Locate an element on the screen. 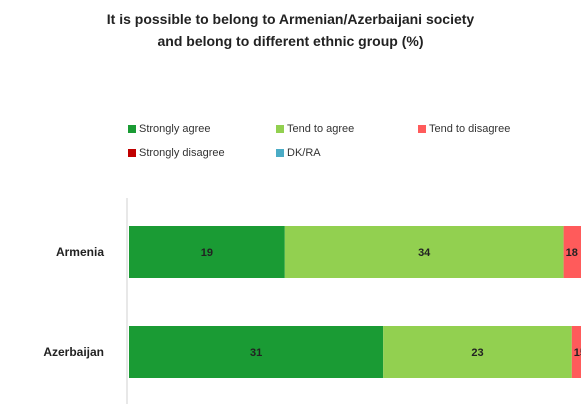 Image resolution: width=581 pixels, height=404 pixels. bar-azerbaijan-strongly-agree is located at coordinates (256, 352).